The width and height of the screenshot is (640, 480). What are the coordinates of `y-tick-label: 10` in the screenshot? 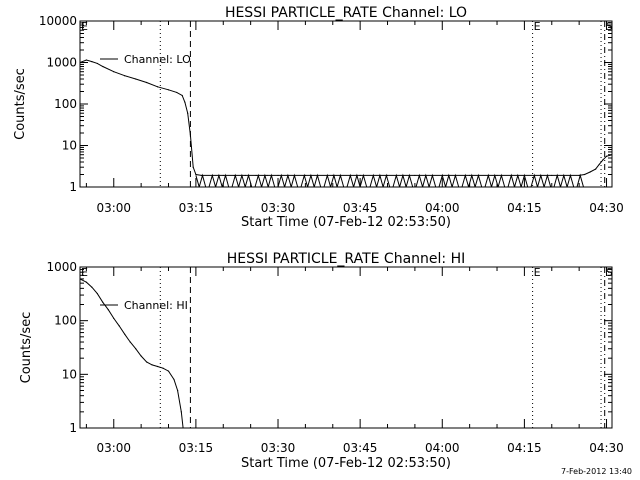 It's located at (69, 374).